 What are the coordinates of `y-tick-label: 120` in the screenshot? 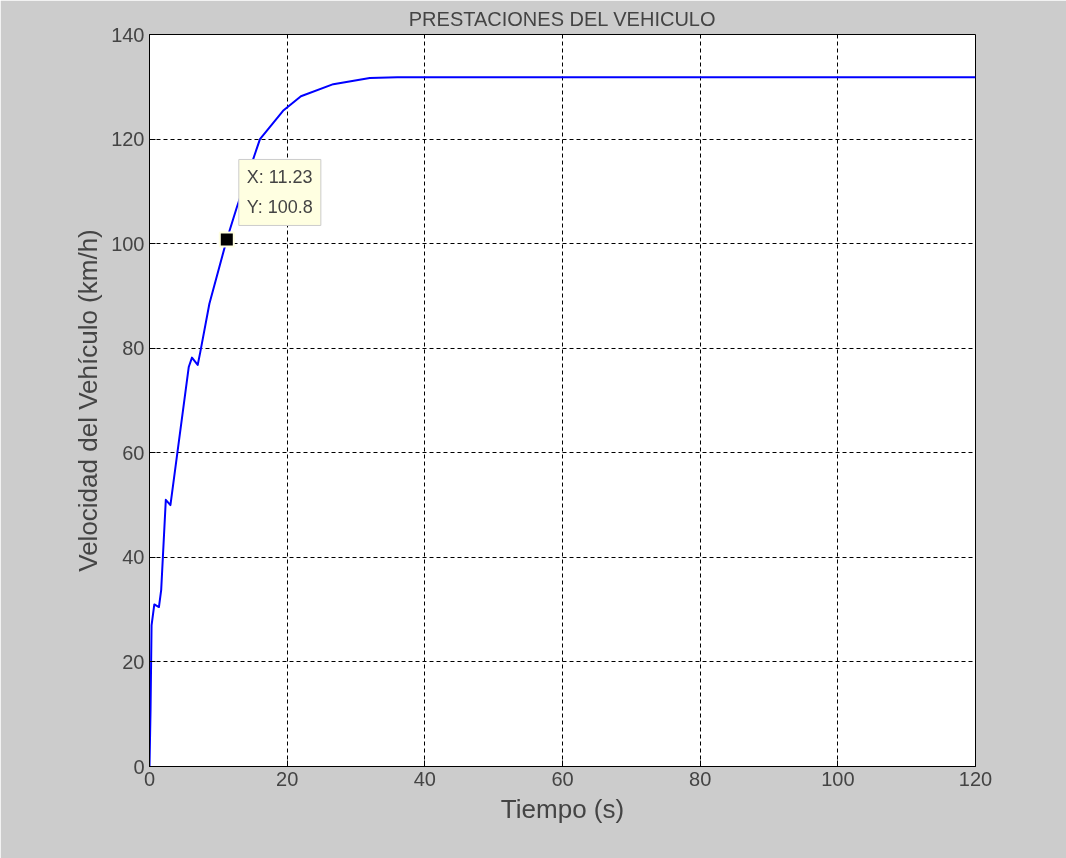 It's located at (128, 139).